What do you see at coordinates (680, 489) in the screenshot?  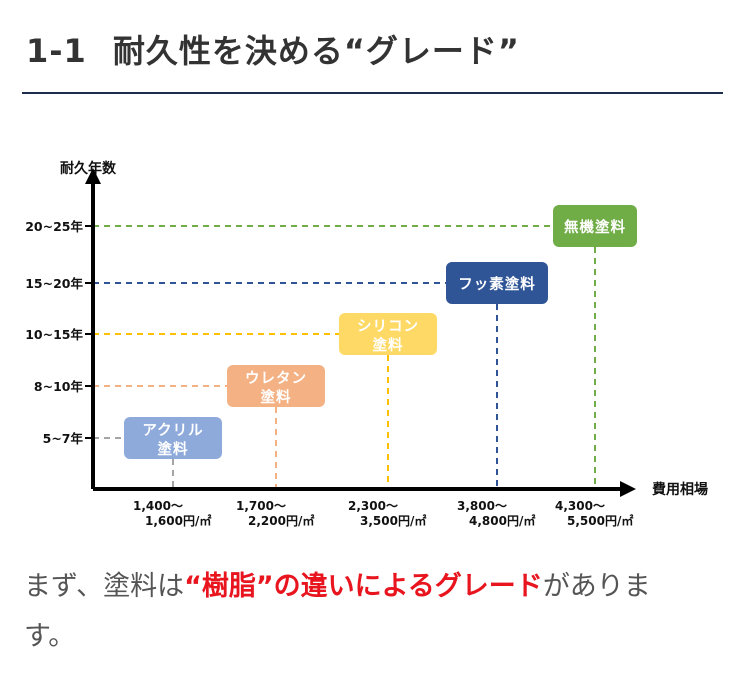 I see `x-axis-title: 費用相場` at bounding box center [680, 489].